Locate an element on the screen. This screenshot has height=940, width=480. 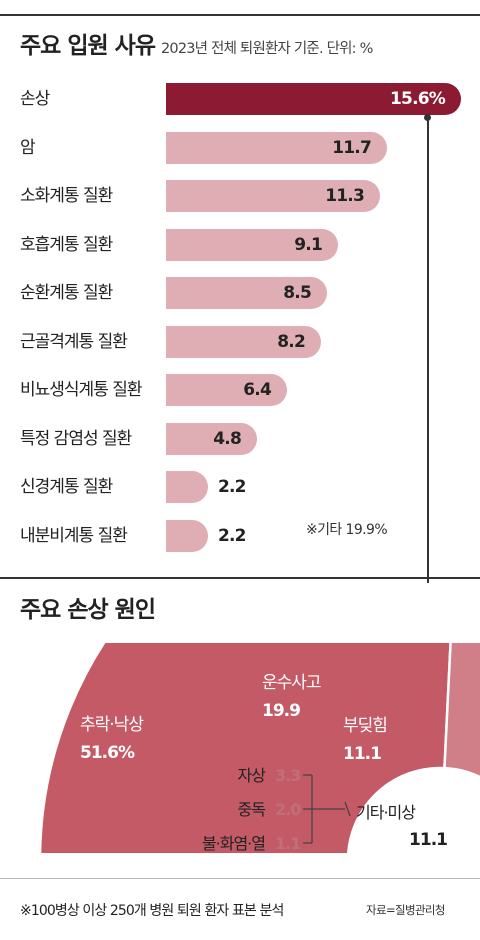
slice-label: 운수사고 is located at coordinates (291, 683).